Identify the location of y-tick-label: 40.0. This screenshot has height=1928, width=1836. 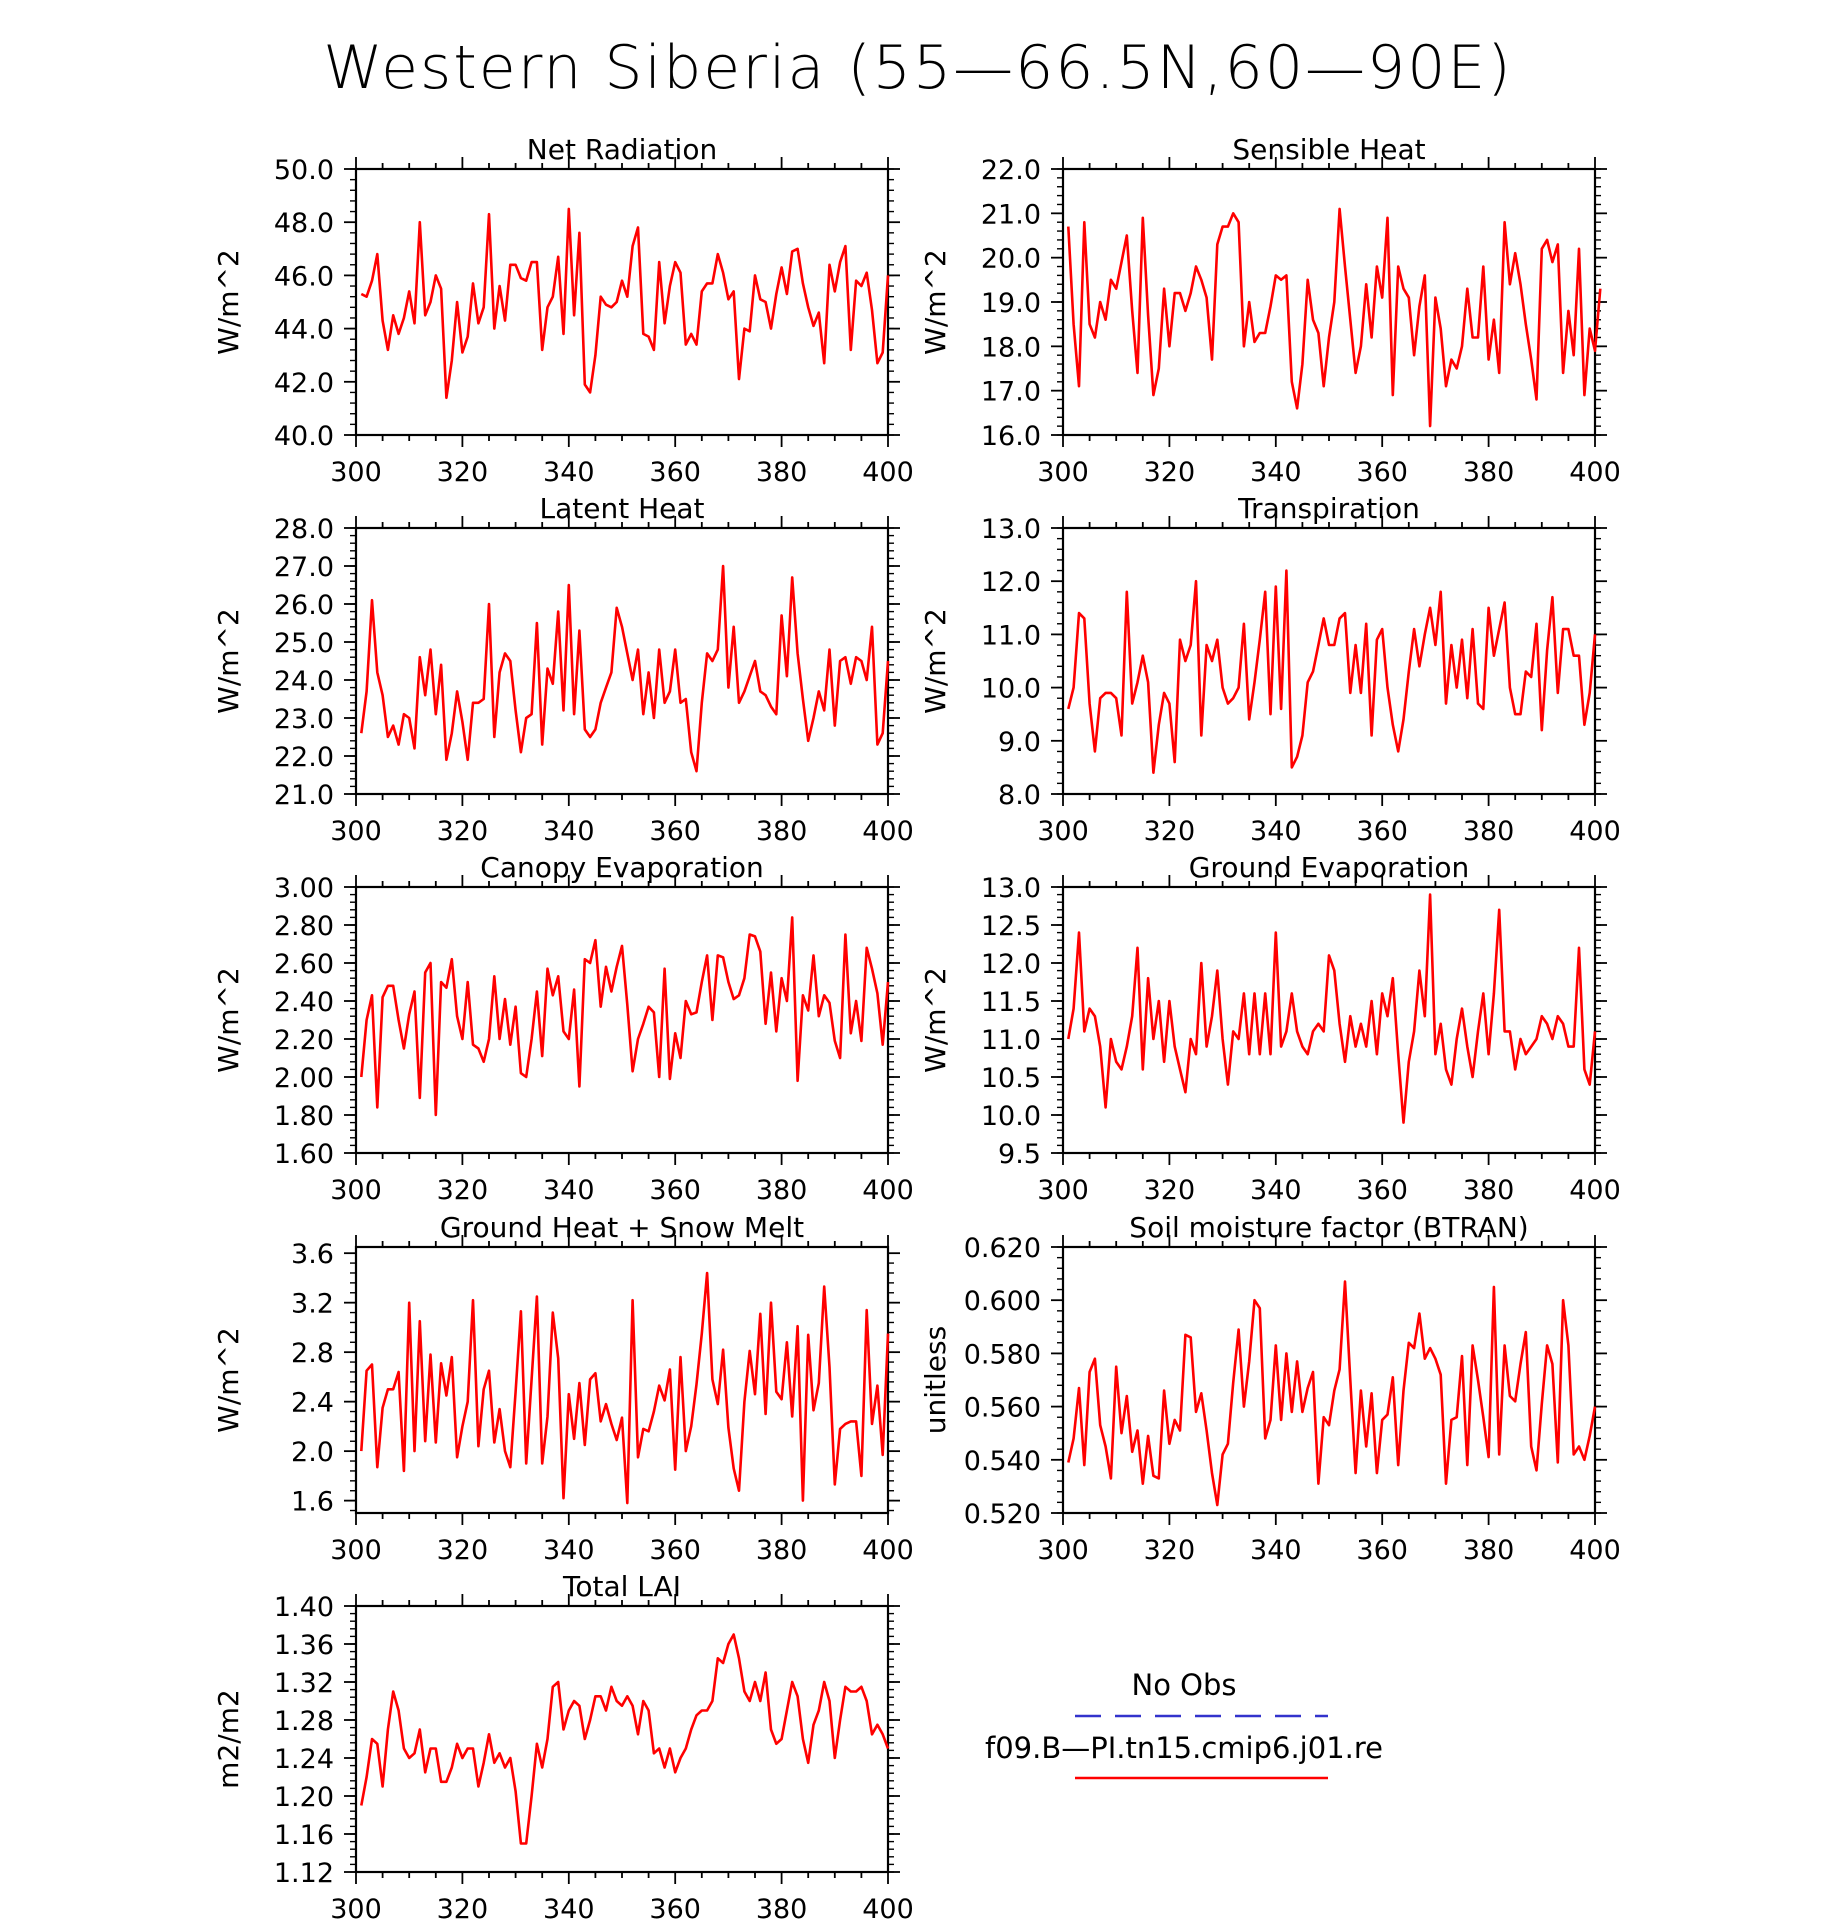
(304, 436).